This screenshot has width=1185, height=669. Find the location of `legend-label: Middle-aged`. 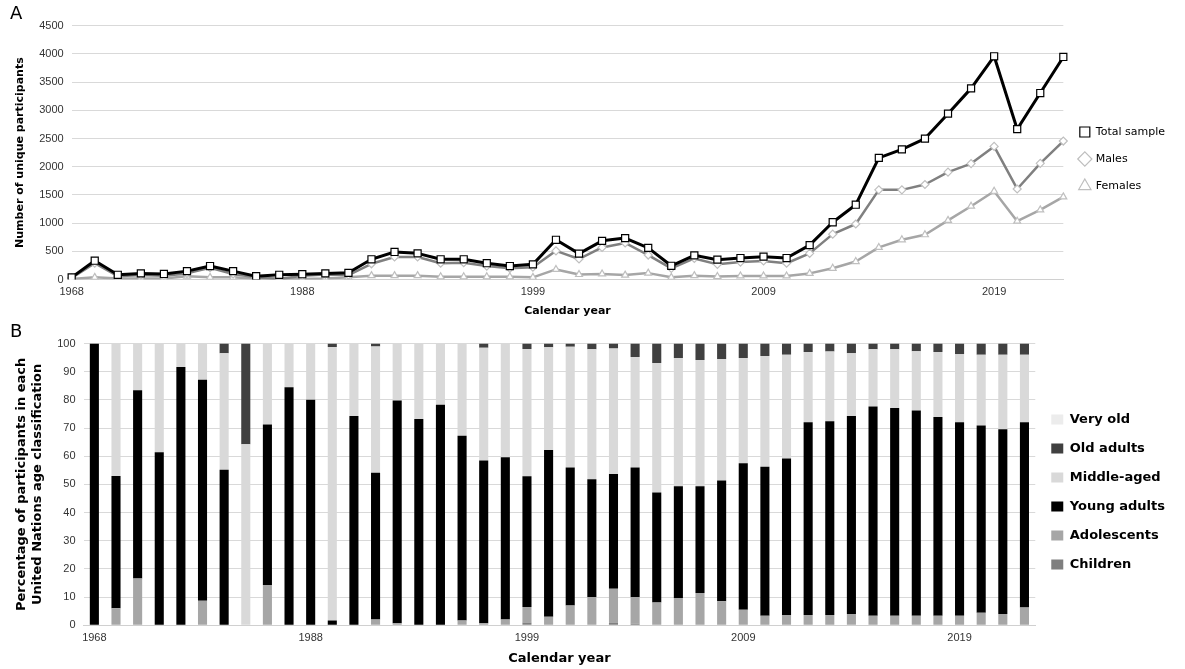

legend-label: Middle-aged is located at coordinates (1115, 476).